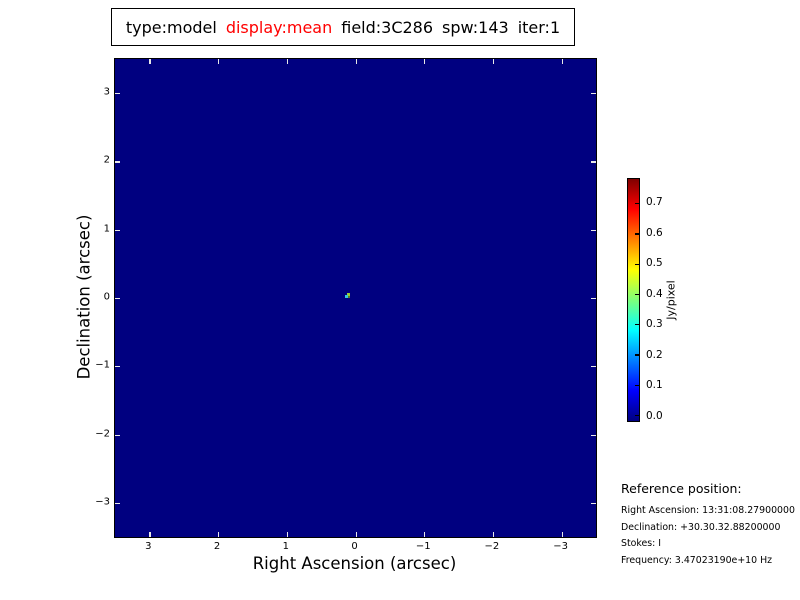  I want to click on colorbar-gradient, so click(633, 300).